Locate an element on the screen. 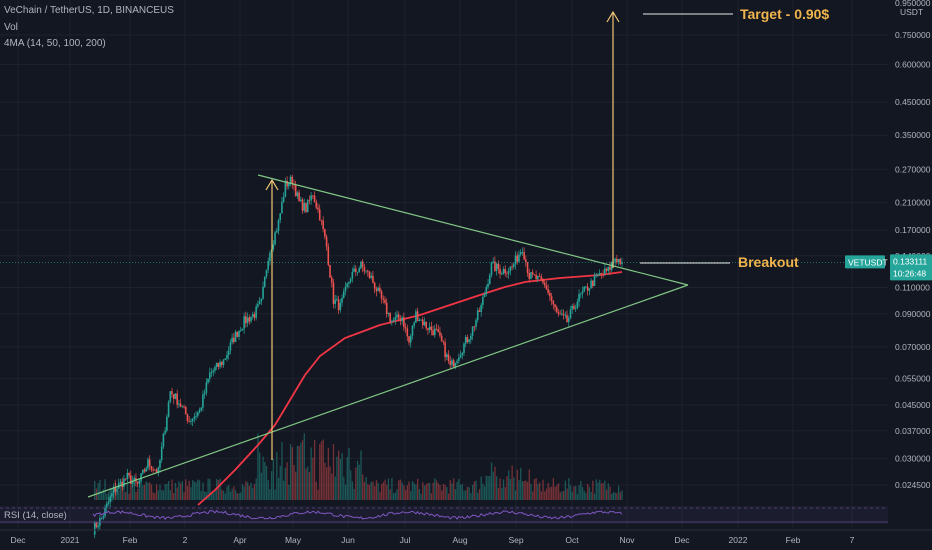 This screenshot has width=932, height=550. time-tick-label: Dec is located at coordinates (682, 540).